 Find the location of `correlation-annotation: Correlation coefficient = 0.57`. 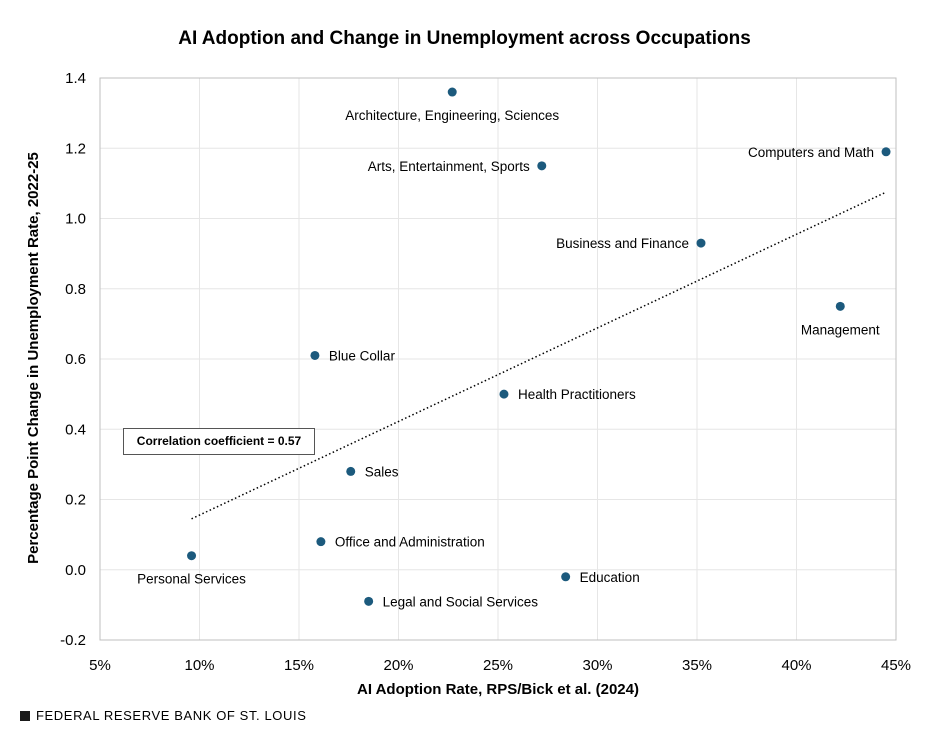

correlation-annotation: Correlation coefficient = 0.57 is located at coordinates (219, 441).